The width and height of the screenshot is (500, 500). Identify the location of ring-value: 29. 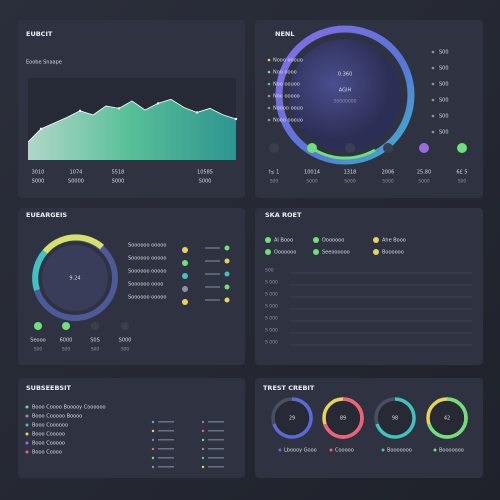
(292, 419).